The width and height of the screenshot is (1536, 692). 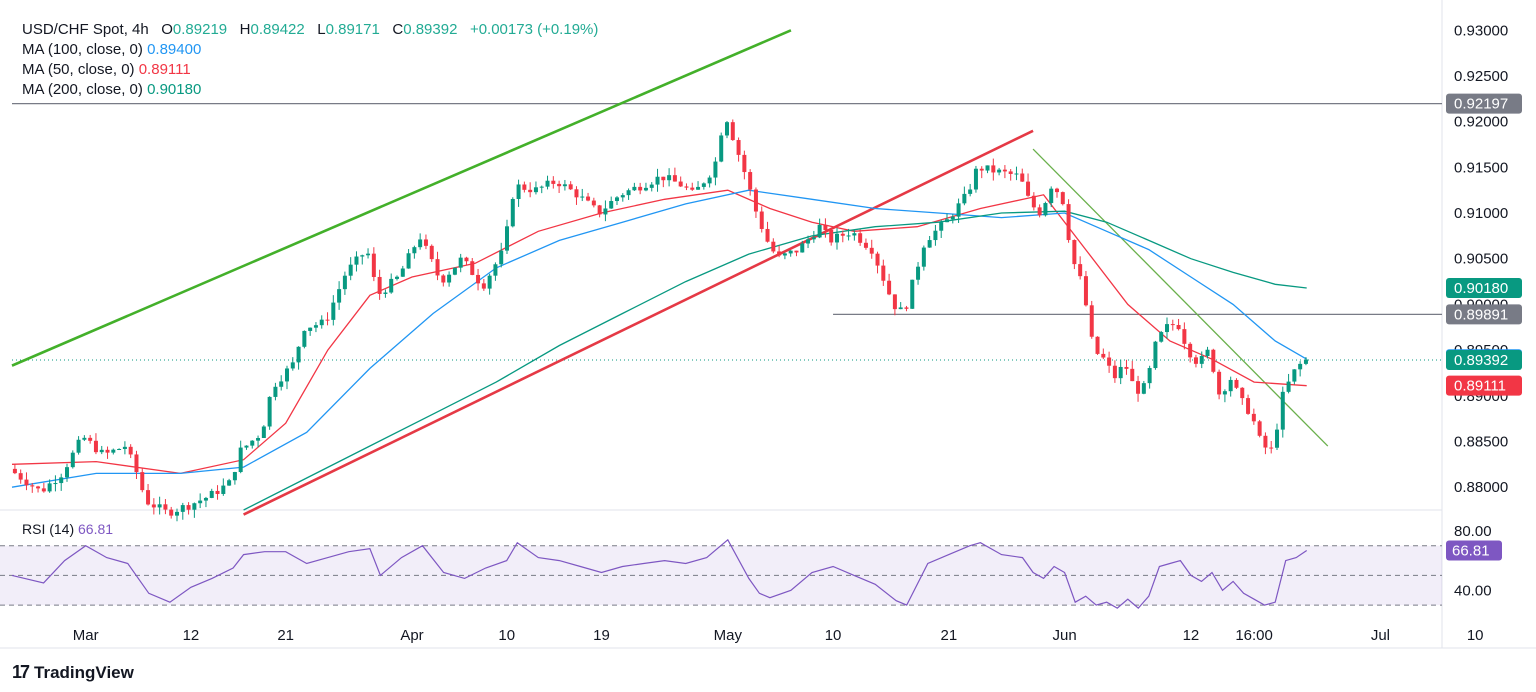 I want to click on high-value: 0.89422, so click(x=277, y=29).